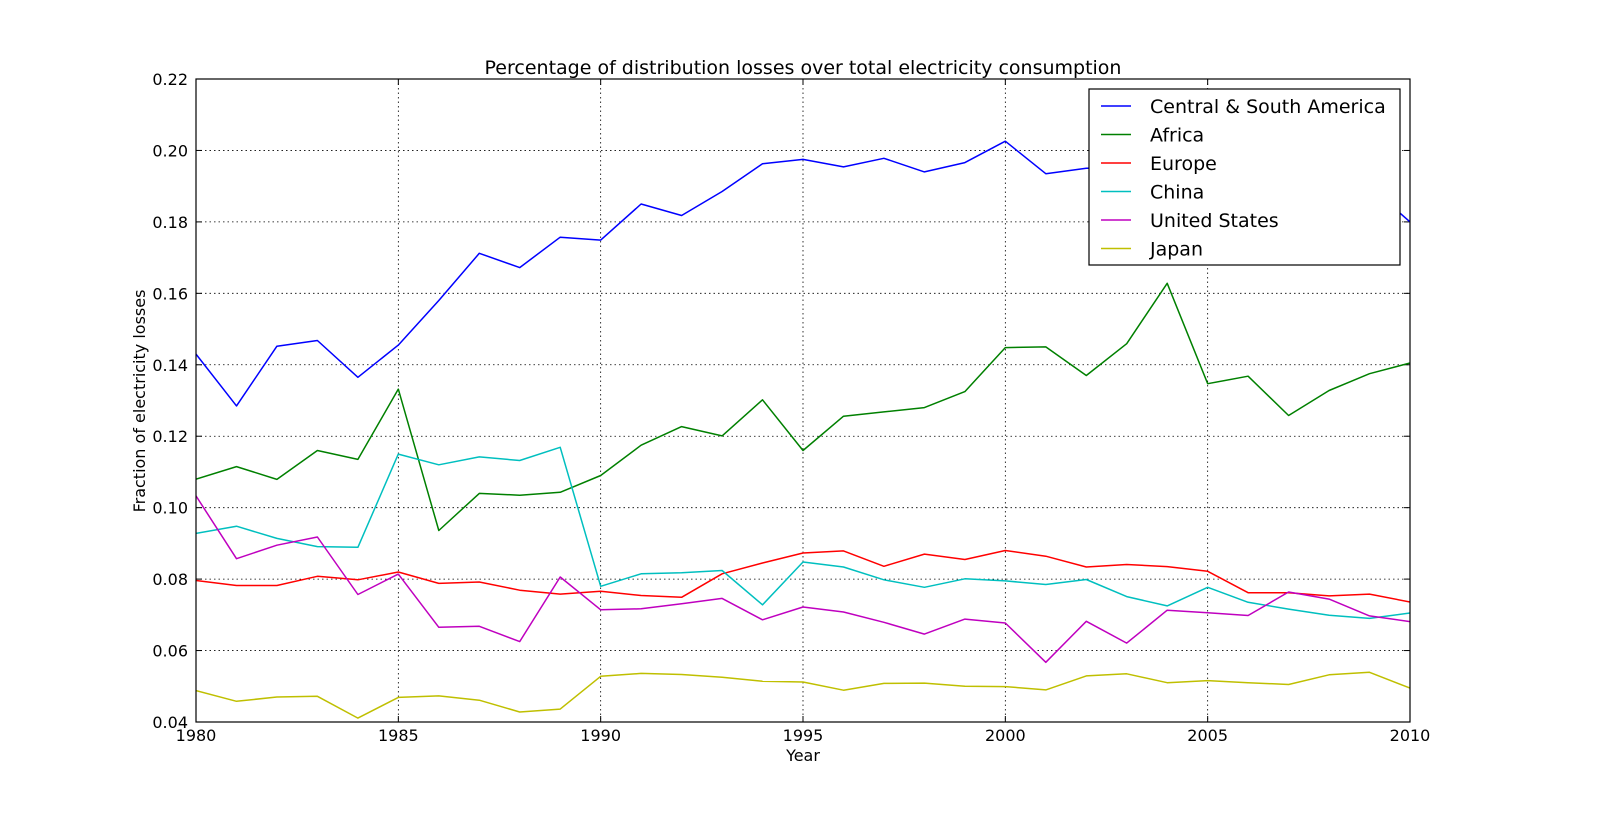 This screenshot has height=819, width=1600. I want to click on legend-label-central-south-america: Central & South America, so click(1268, 107).